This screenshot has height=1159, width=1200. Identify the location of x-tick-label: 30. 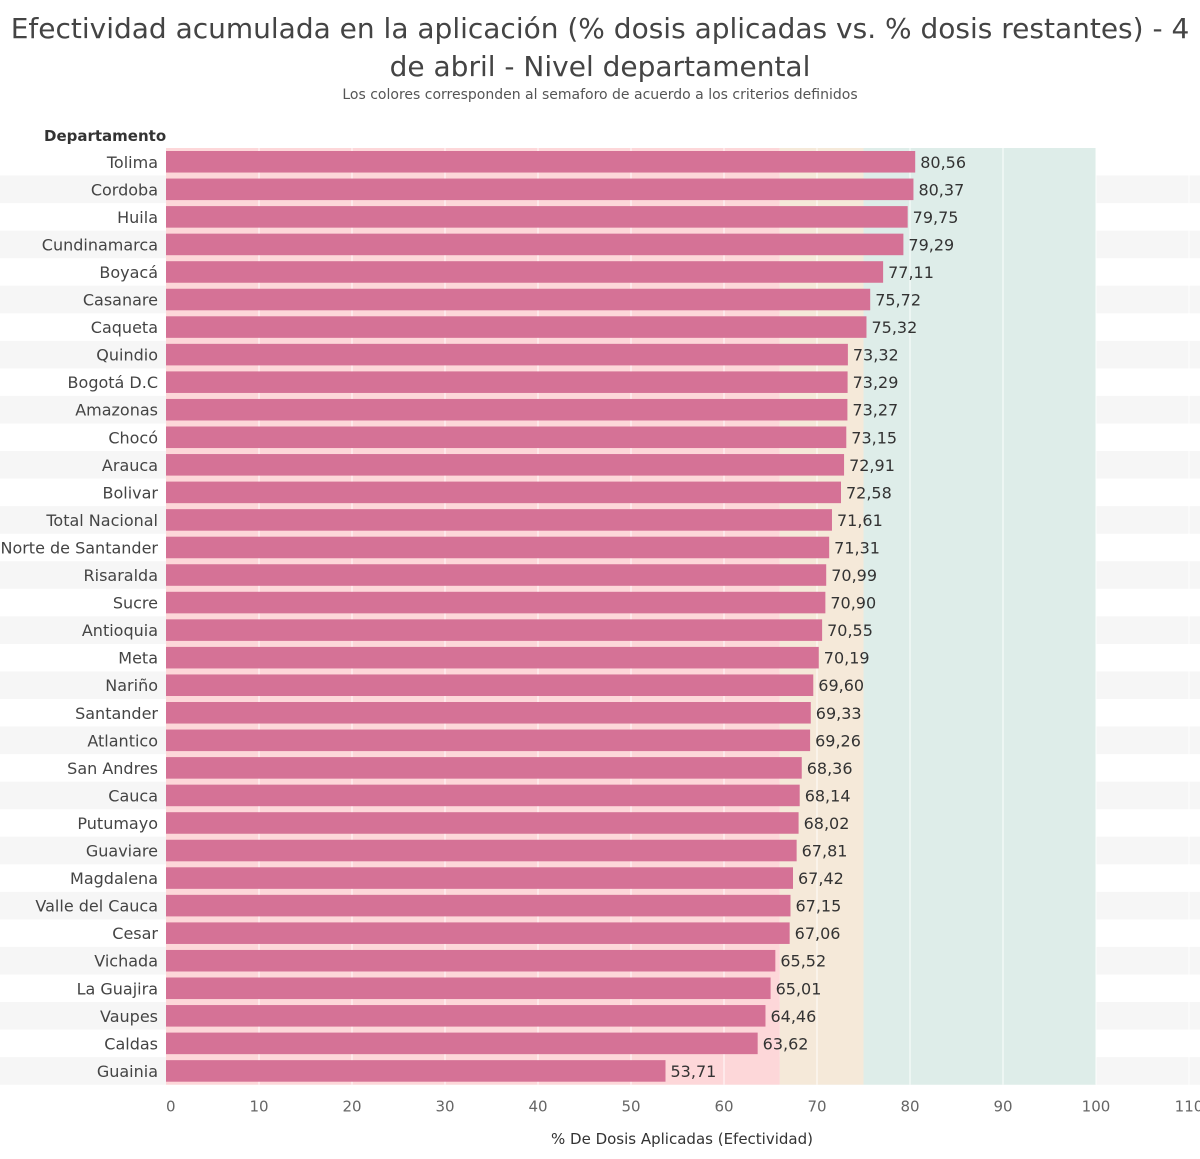
(444, 1107).